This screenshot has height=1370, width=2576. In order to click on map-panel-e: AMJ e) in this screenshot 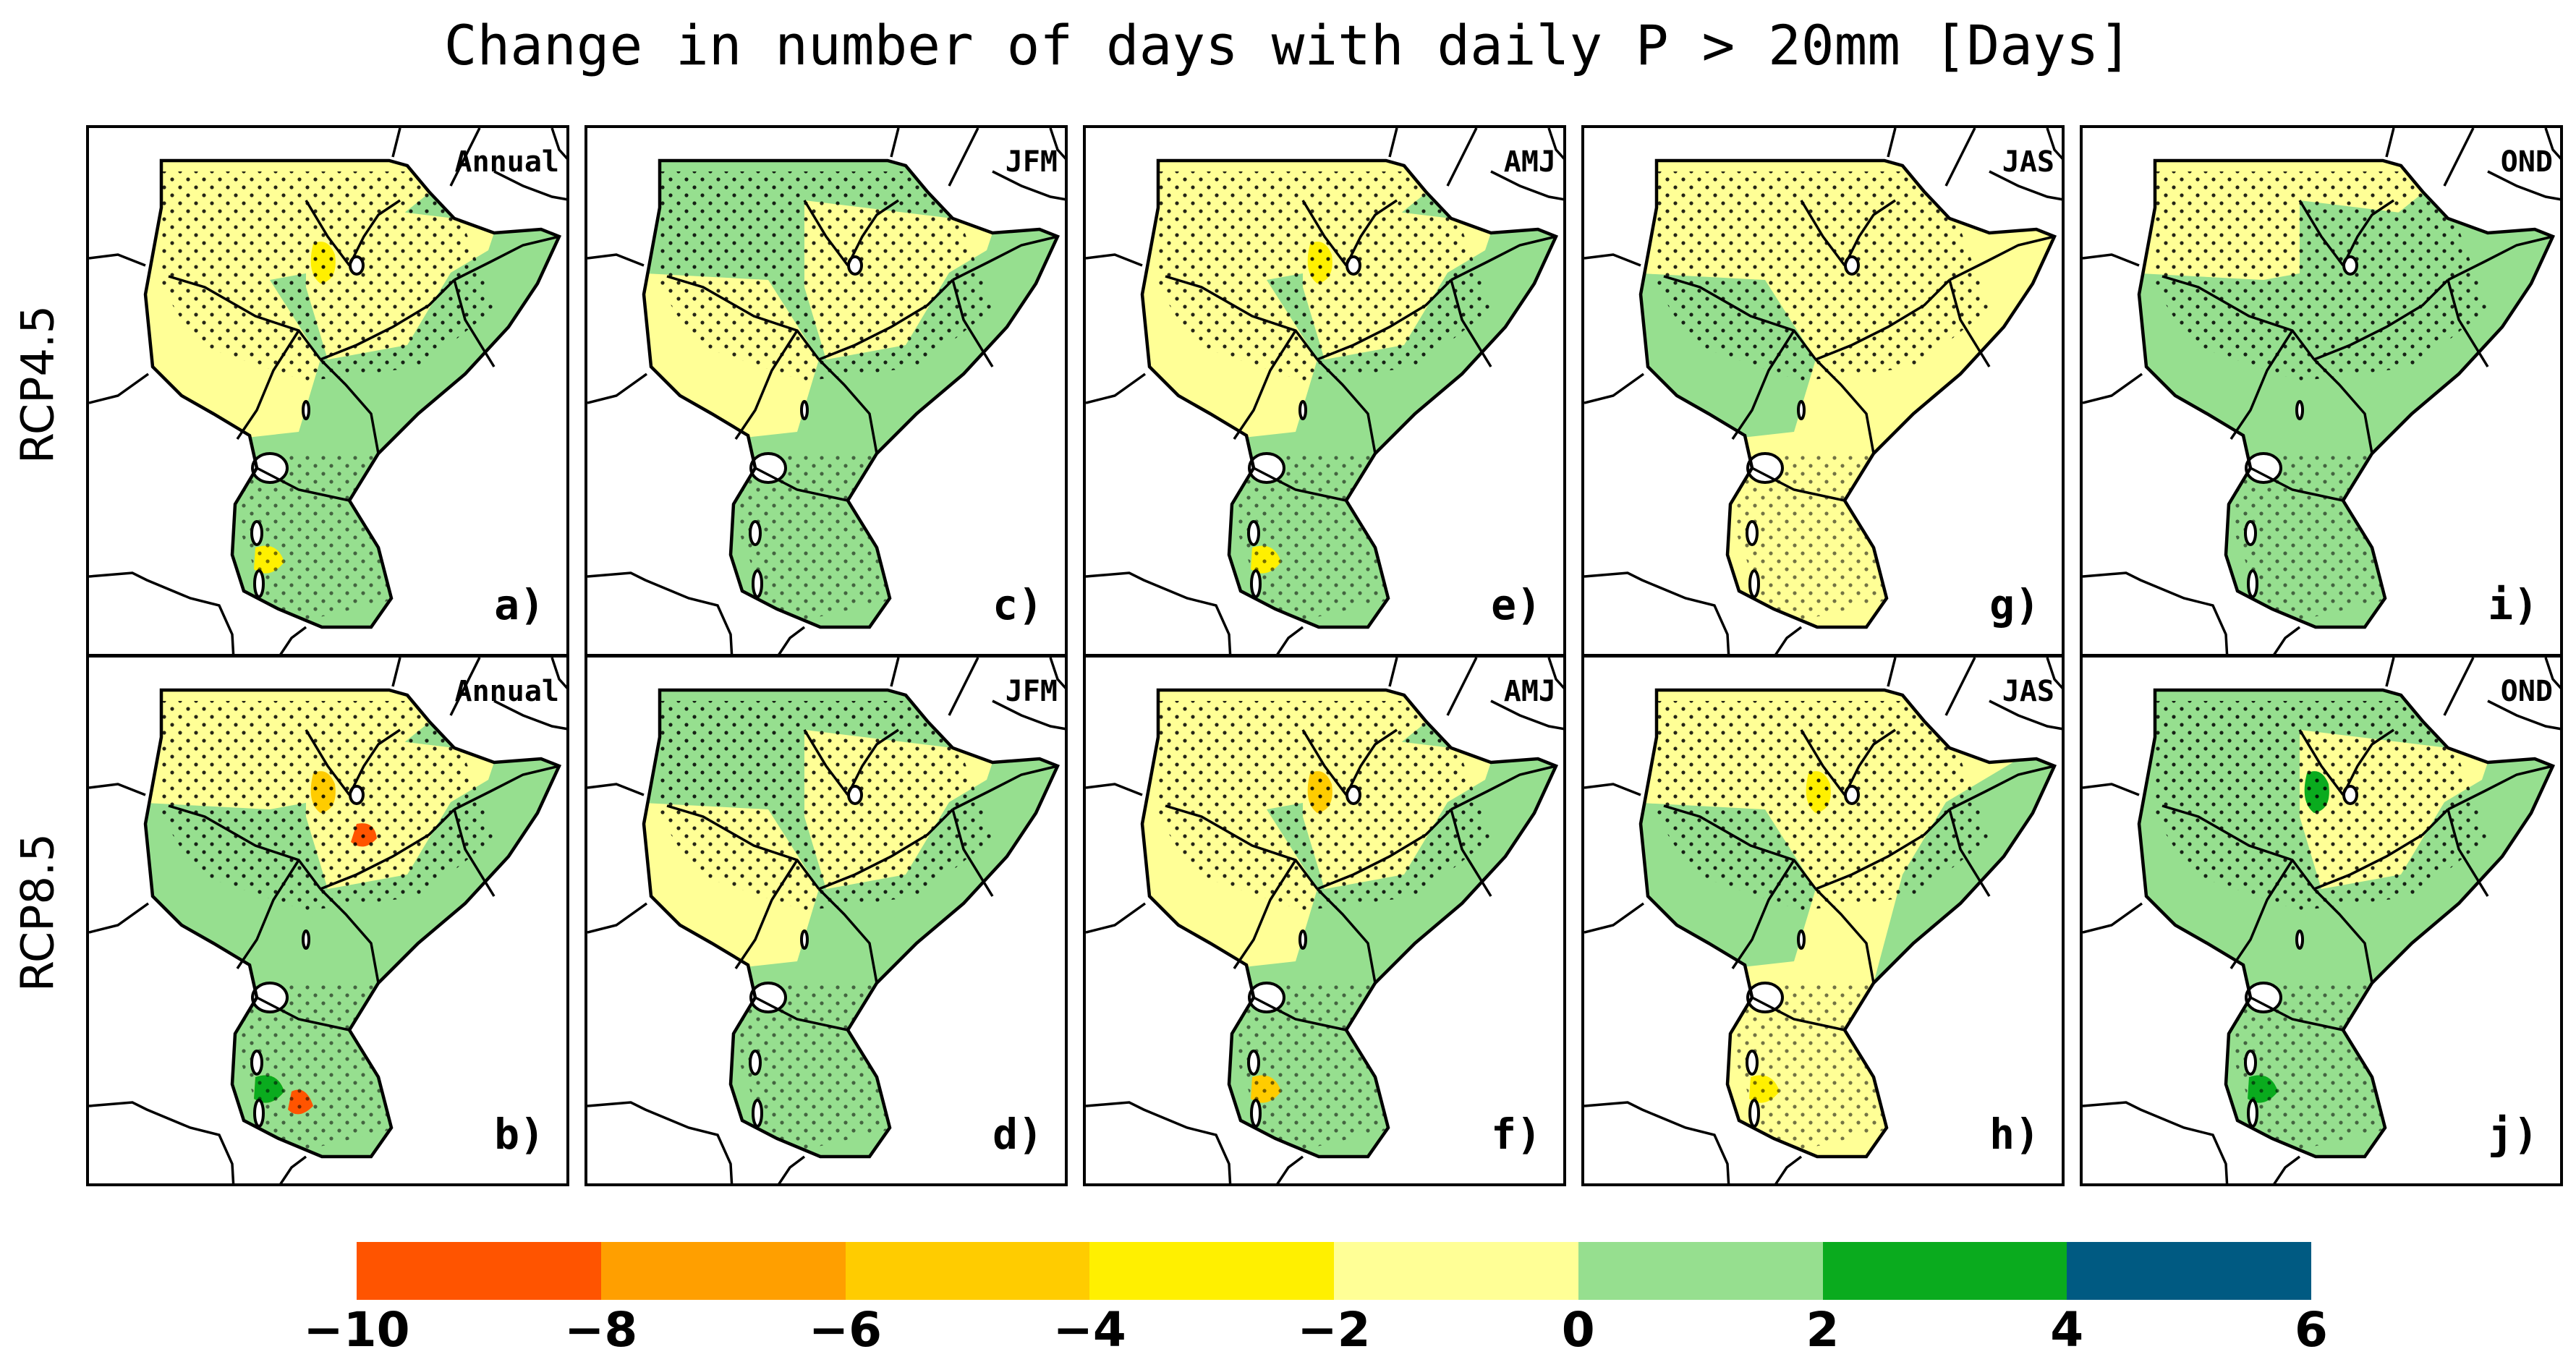, I will do `click(1324, 391)`.